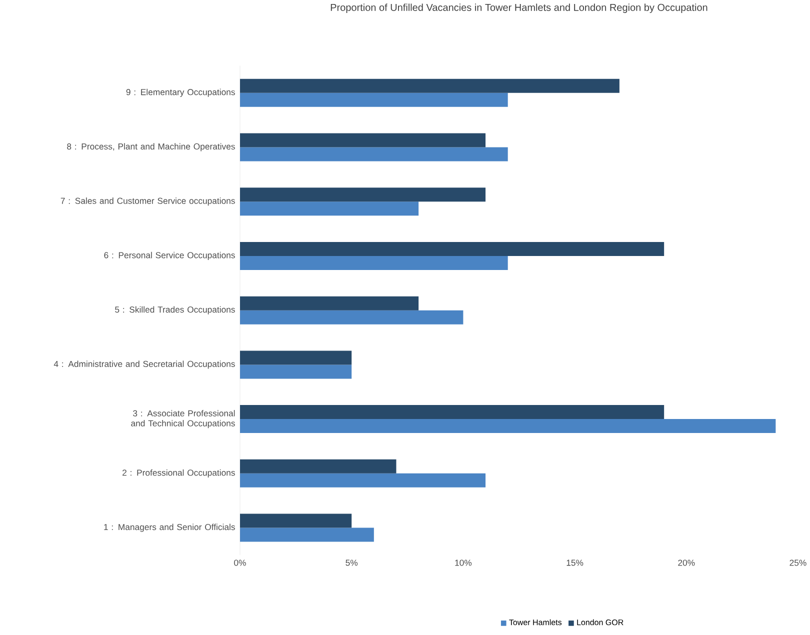 This screenshot has width=810, height=635. What do you see at coordinates (169, 256) in the screenshot?
I see `y-tick-label: 6 : Personal Service Occupations` at bounding box center [169, 256].